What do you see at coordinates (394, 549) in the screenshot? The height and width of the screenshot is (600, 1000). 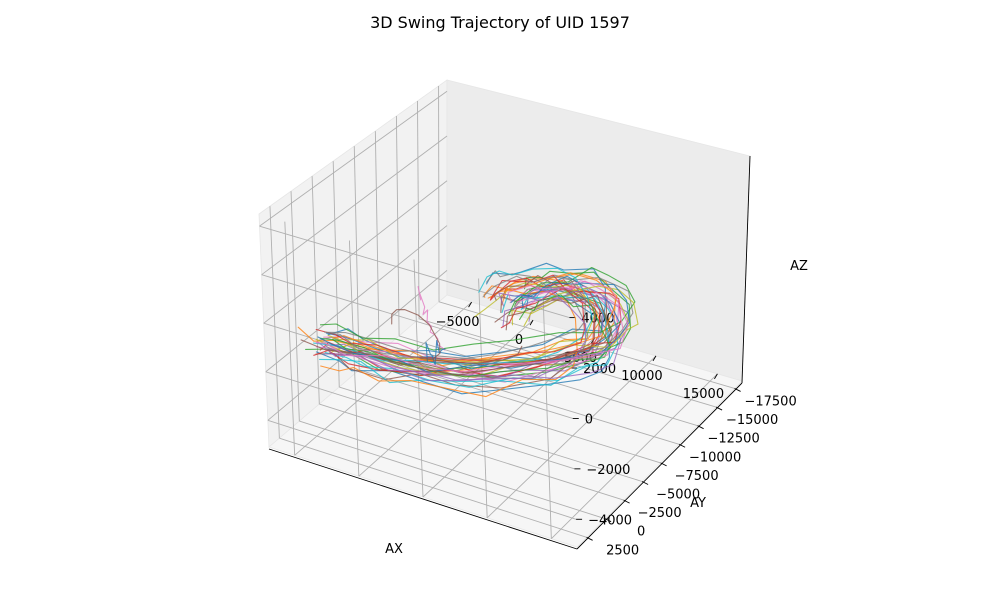 I see `x-axis-label: AX` at bounding box center [394, 549].